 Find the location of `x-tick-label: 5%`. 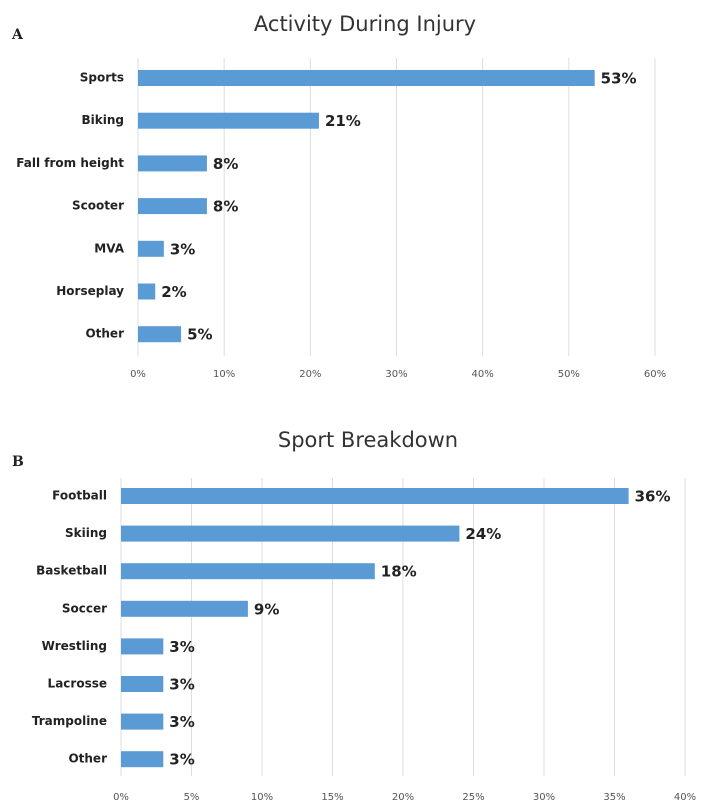

x-tick-label: 5% is located at coordinates (192, 797).